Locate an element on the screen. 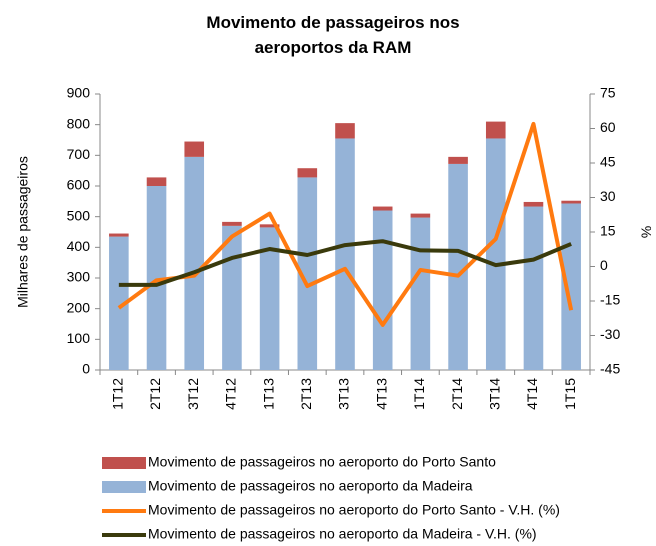  x-tick-label: 2T12 is located at coordinates (155, 394).